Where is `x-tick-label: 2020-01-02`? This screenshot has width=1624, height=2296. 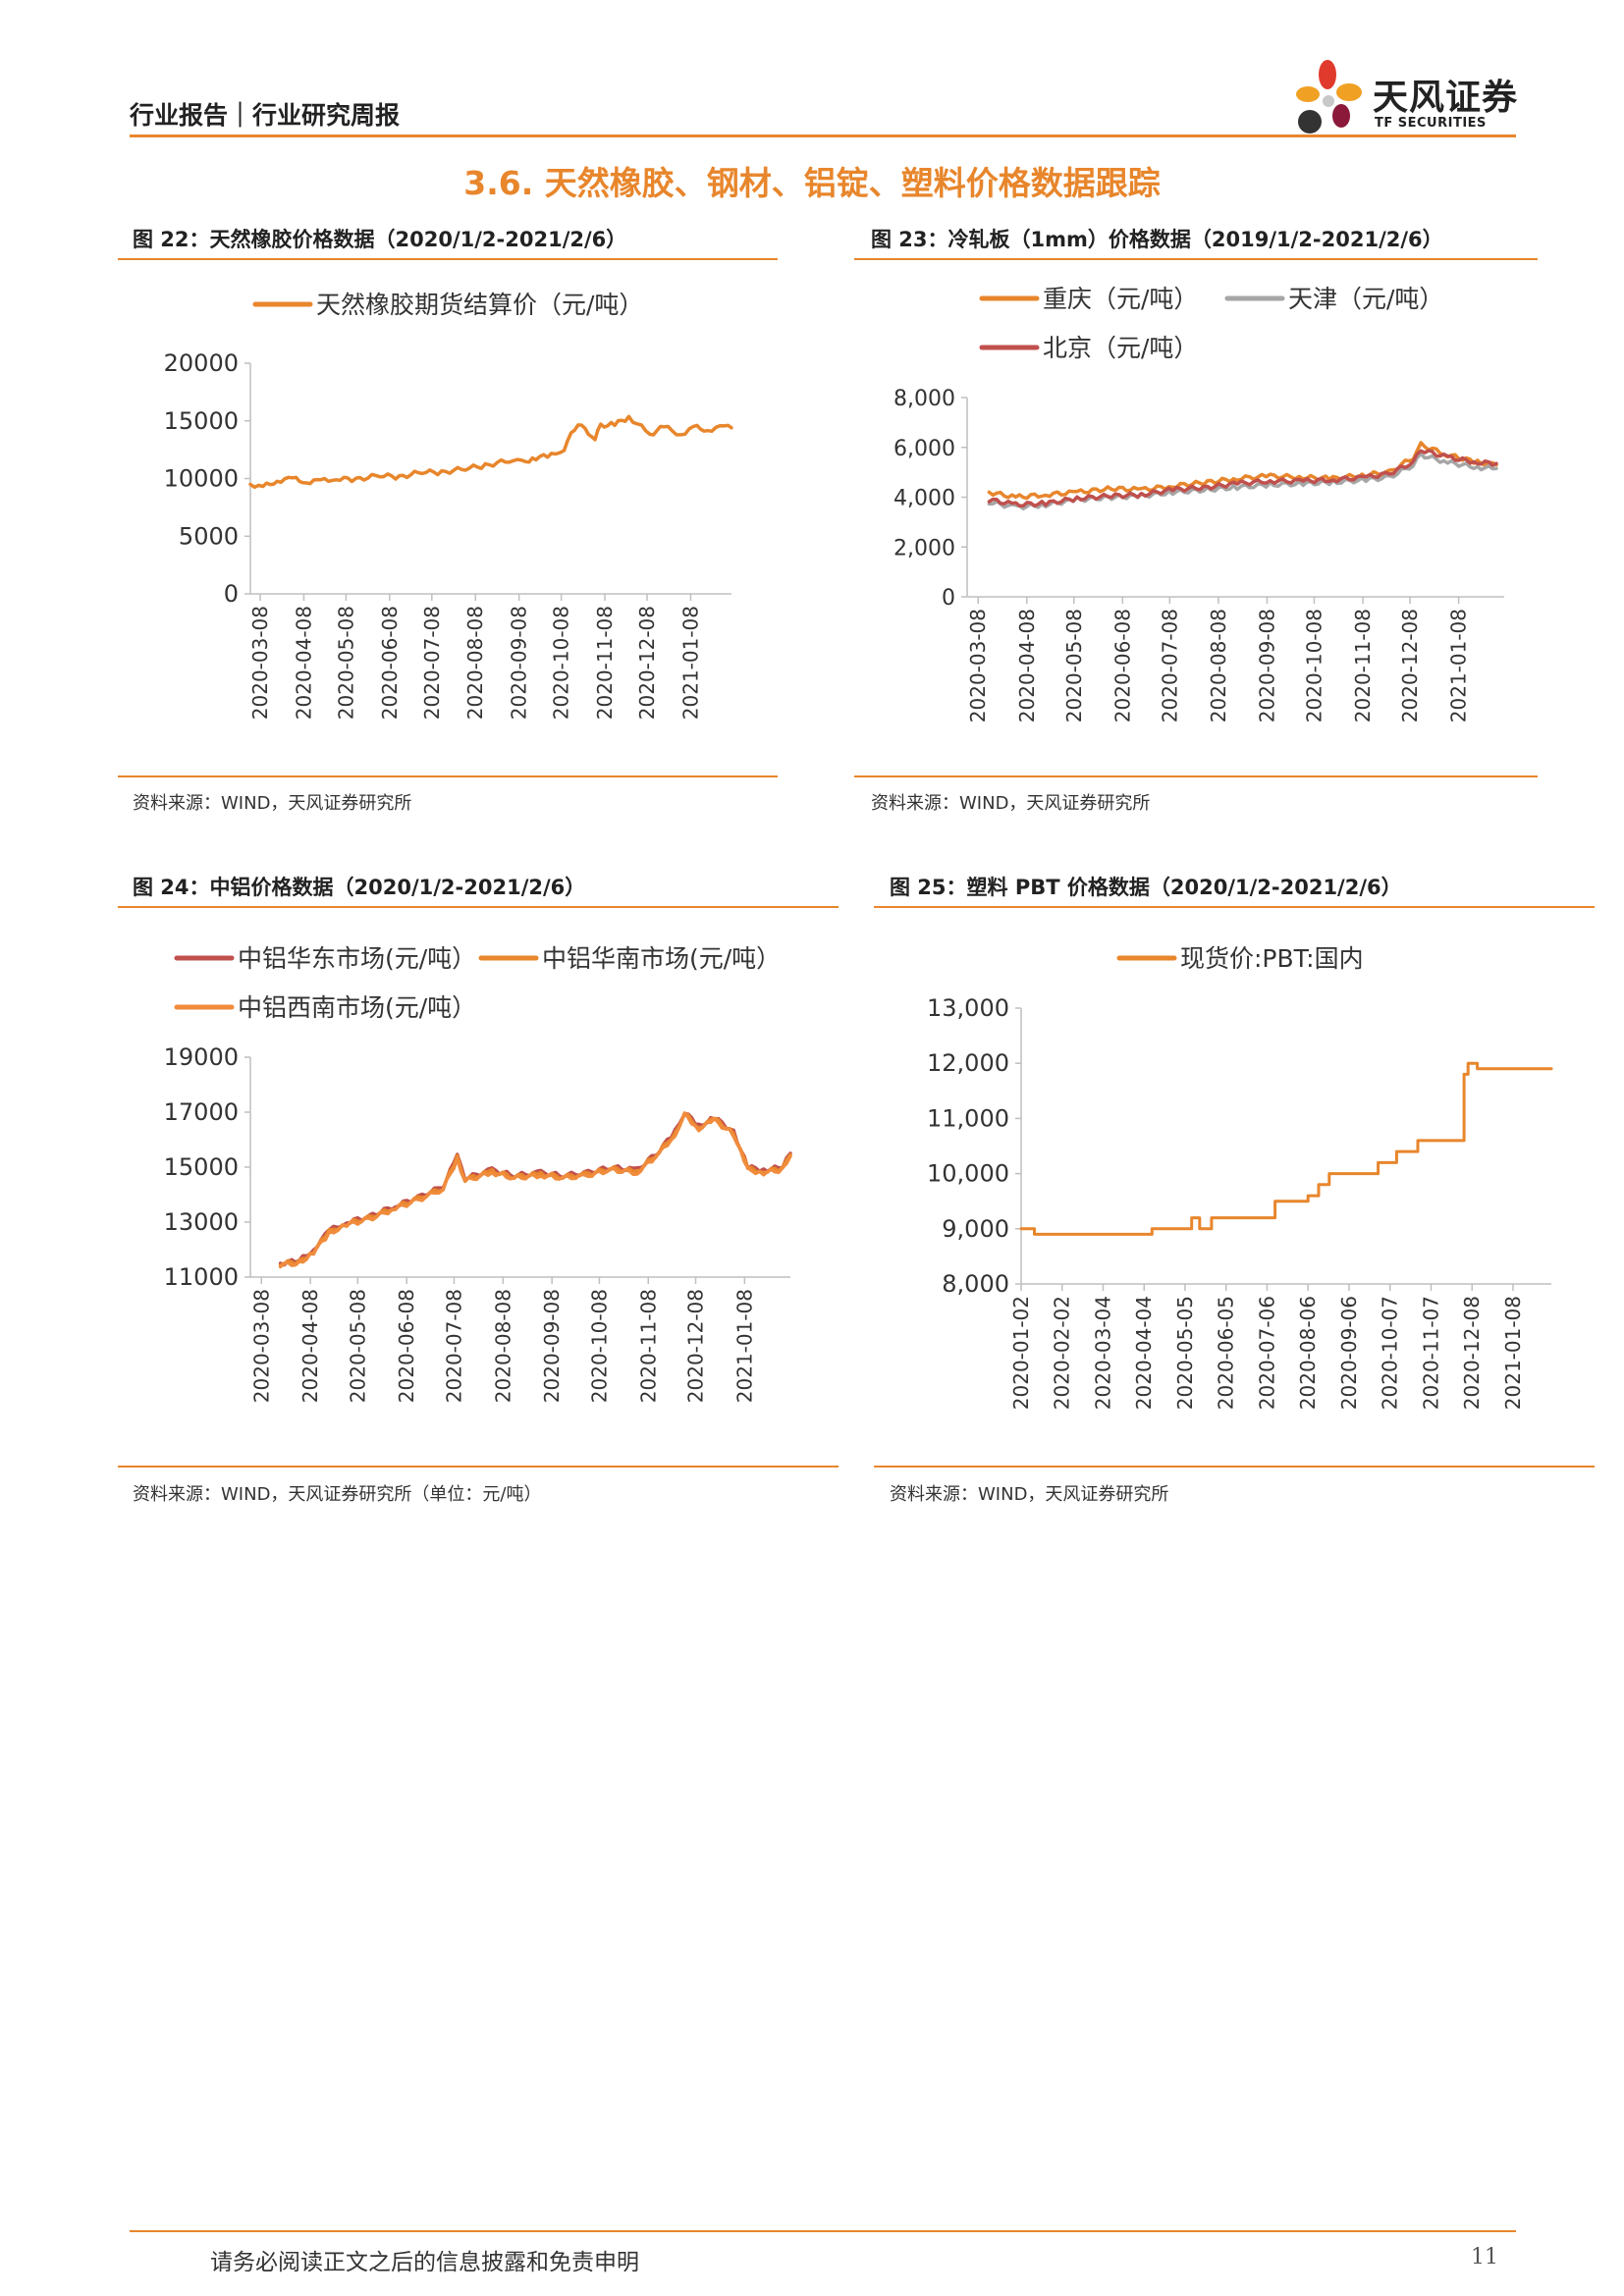 x-tick-label: 2020-01-02 is located at coordinates (1021, 1353).